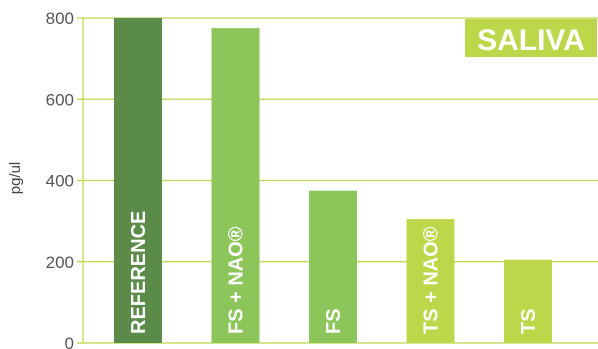  Describe the element at coordinates (69, 341) in the screenshot. I see `y-tick-label: 0` at that location.